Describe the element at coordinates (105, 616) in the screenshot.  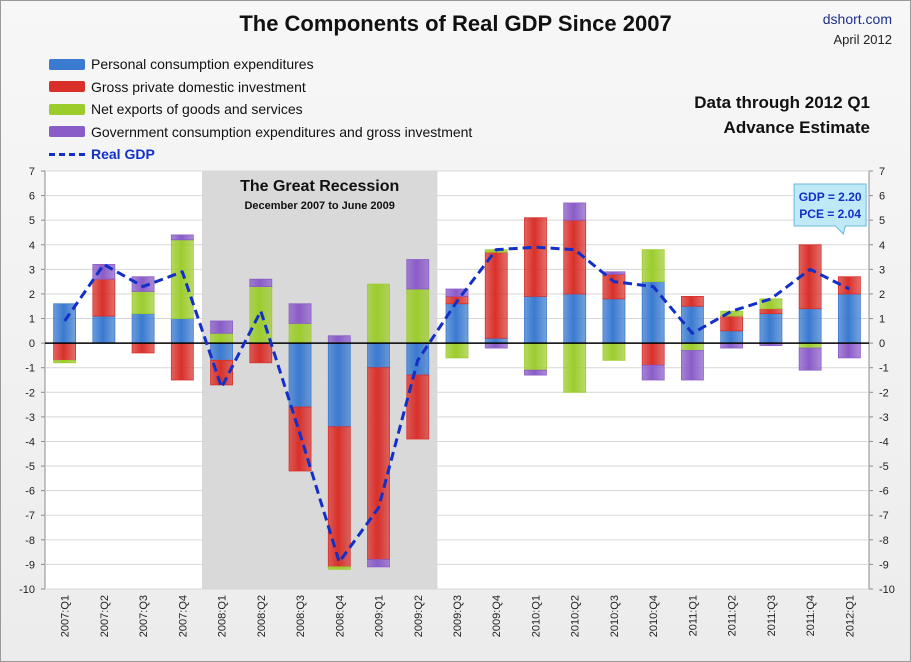
I see `x-tick-label: 2007:Q2` at that location.